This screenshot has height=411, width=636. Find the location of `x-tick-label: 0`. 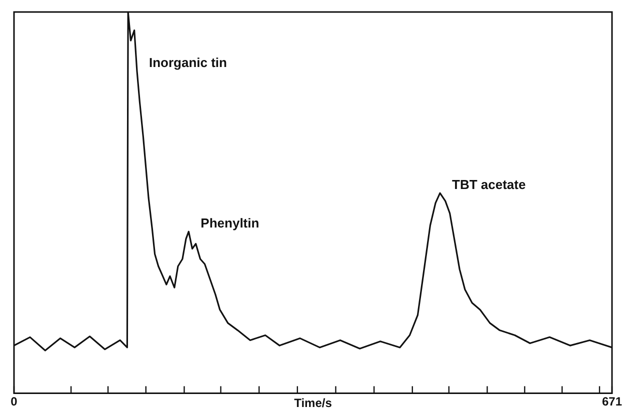

x-tick-label: 0 is located at coordinates (14, 401).